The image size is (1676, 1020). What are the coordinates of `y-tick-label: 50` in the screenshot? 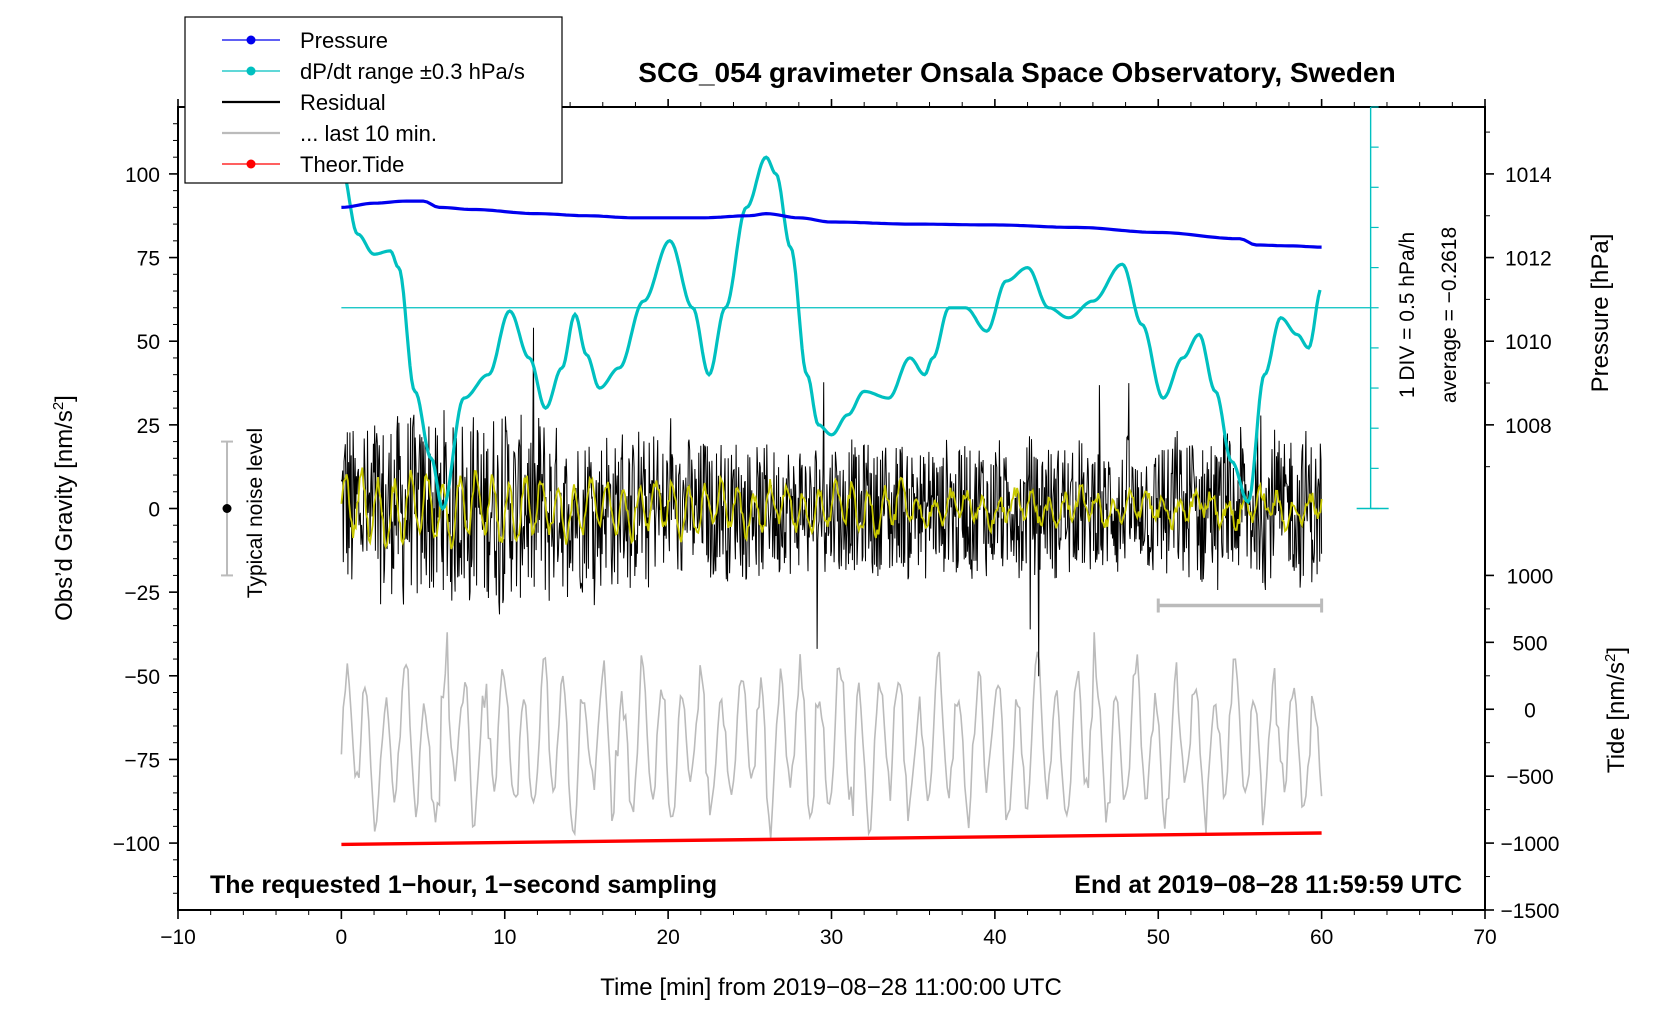 It's located at (148, 342).